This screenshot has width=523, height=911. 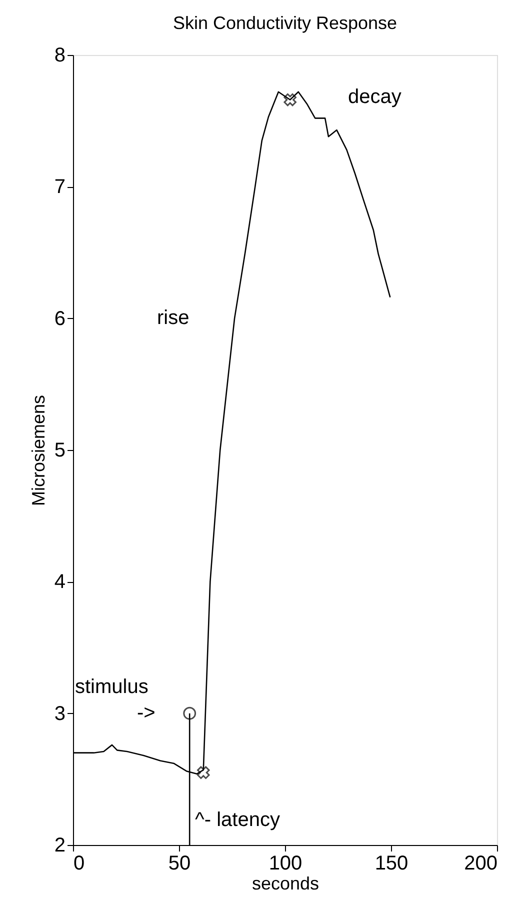 What do you see at coordinates (38, 450) in the screenshot?
I see `y-axis-title: Microsiemens` at bounding box center [38, 450].